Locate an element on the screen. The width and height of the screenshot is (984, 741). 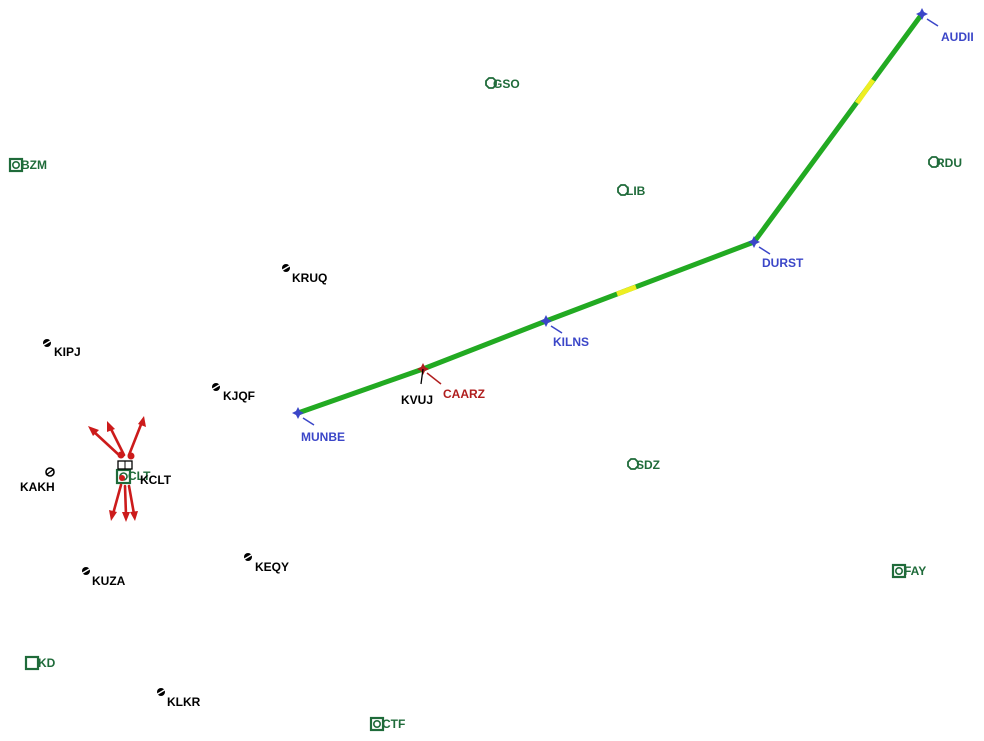
navaid-label: GSO is located at coordinates (506, 84).